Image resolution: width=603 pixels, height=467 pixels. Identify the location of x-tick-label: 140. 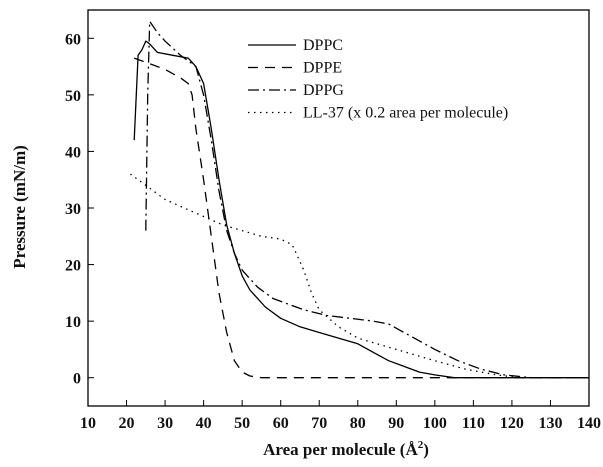
(589, 423).